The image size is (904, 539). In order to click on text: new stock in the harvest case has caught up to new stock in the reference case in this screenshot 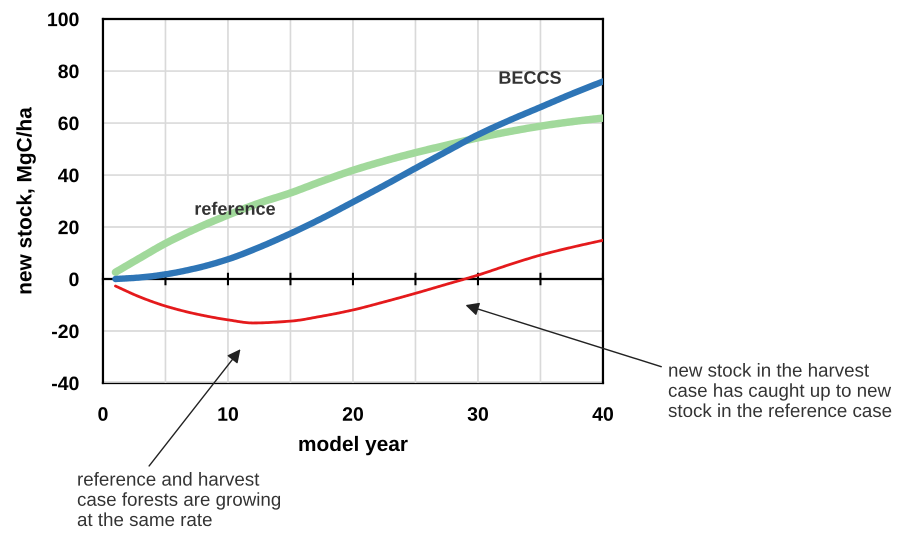, I will do `click(780, 390)`.